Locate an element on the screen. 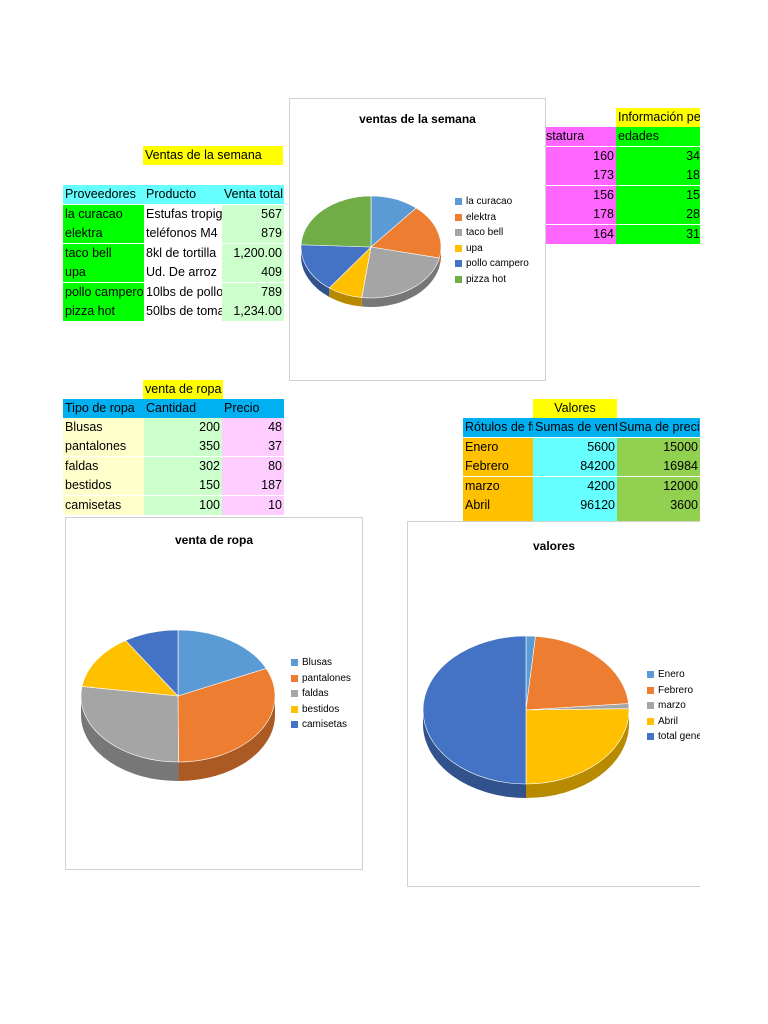  legend-label: taco bell is located at coordinates (485, 233).